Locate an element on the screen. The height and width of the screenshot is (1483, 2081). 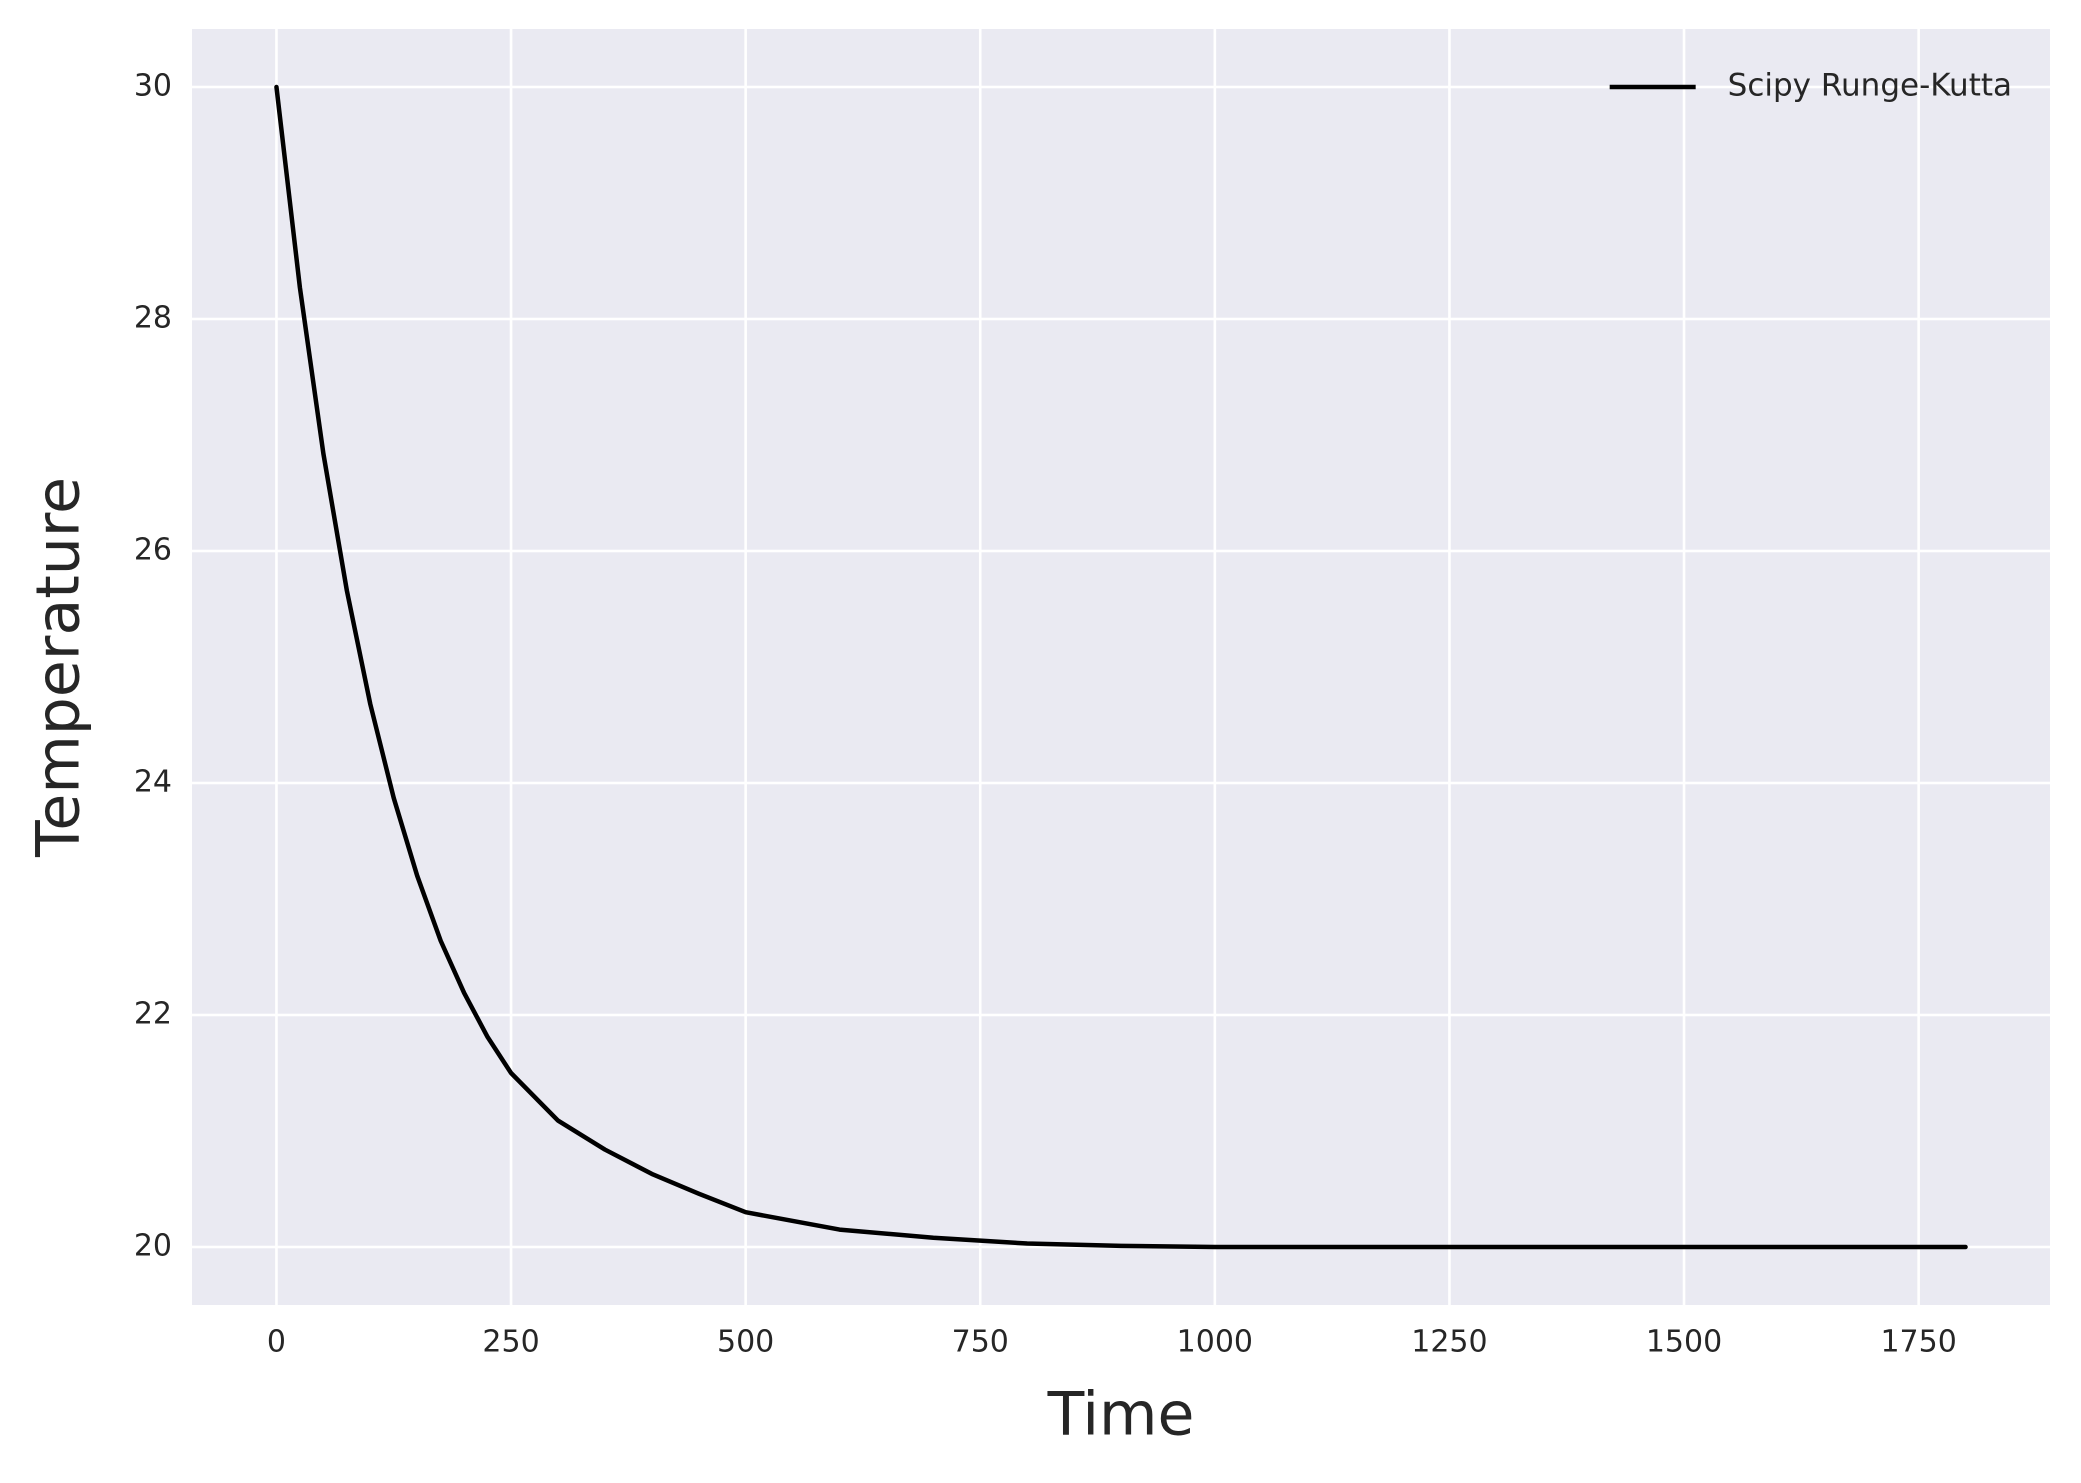
y-tick-label: 28 is located at coordinates (153, 318).